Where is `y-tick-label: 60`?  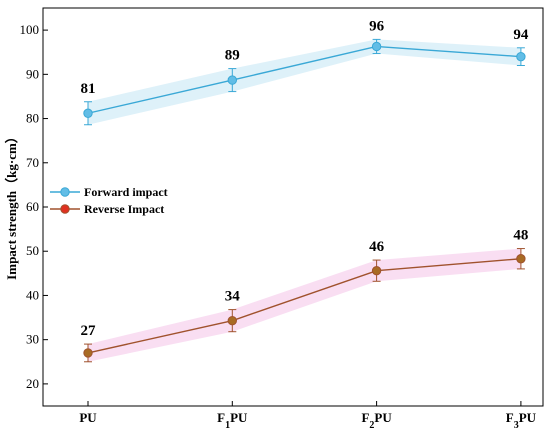 y-tick-label: 60 is located at coordinates (32, 206).